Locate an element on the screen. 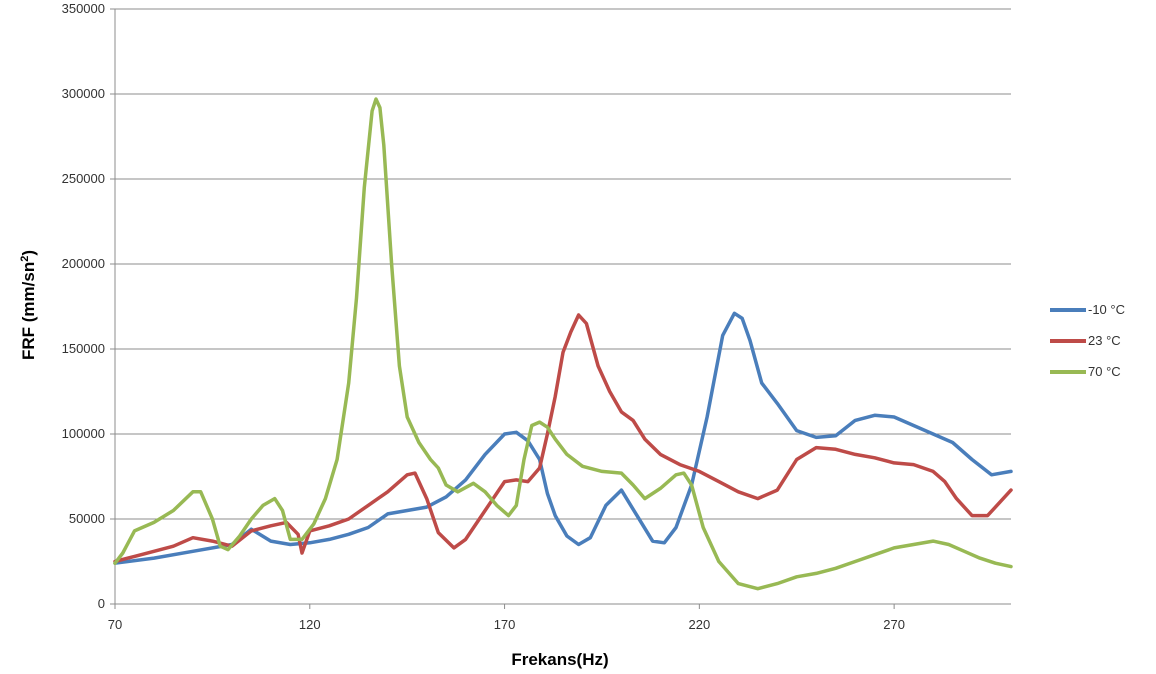 The image size is (1156, 674). legend-label-2: 70 °C is located at coordinates (1104, 371).